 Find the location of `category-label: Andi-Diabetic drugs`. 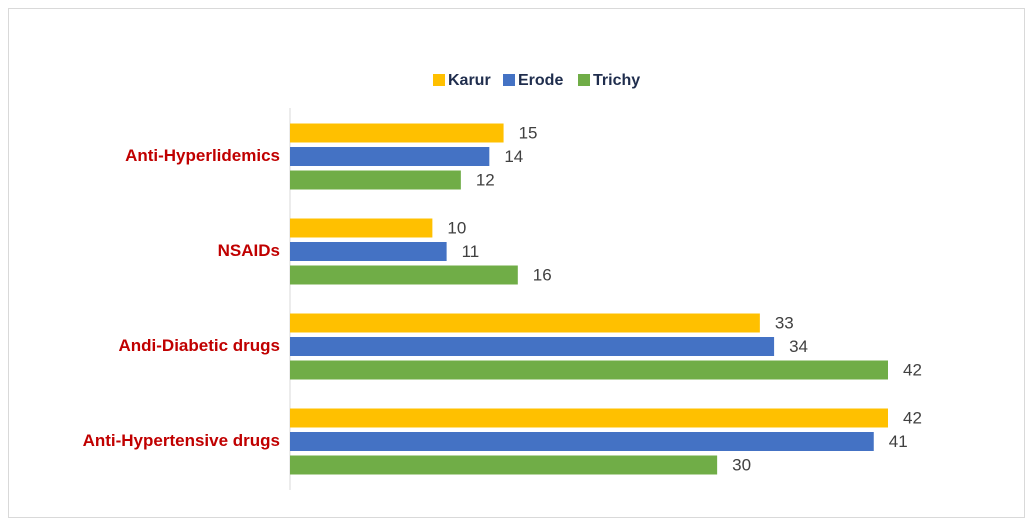

category-label: Andi-Diabetic drugs is located at coordinates (199, 345).